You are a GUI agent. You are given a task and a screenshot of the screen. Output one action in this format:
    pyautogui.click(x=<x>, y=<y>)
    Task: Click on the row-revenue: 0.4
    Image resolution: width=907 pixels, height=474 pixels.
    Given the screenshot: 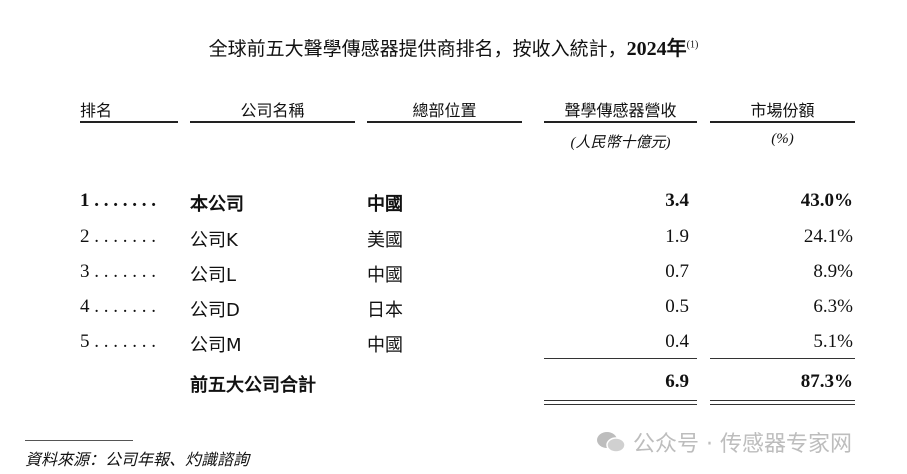 What is the action you would take?
    pyautogui.click(x=677, y=341)
    